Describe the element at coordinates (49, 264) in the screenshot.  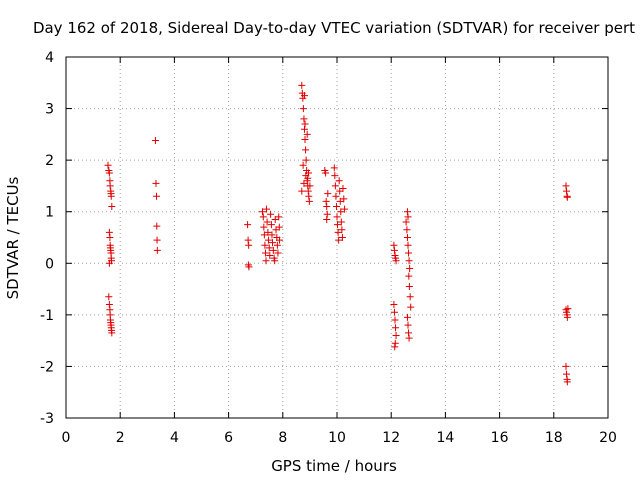
I see `y-tick-label: 0` at that location.